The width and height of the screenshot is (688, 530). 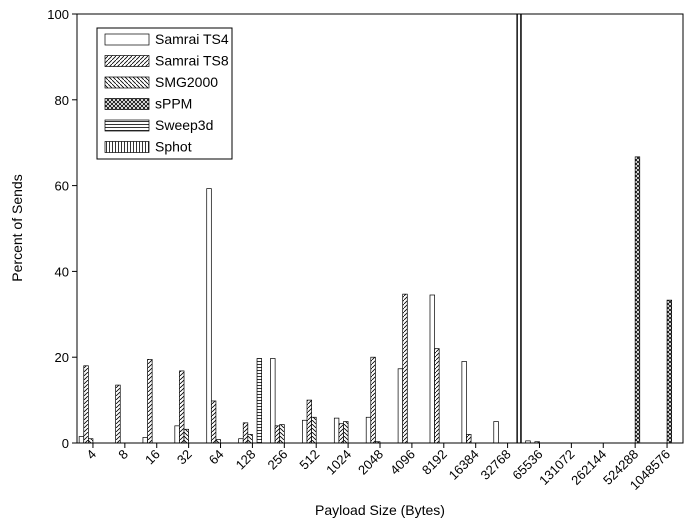 What do you see at coordinates (123, 455) in the screenshot?
I see `x-tick-label: 8` at bounding box center [123, 455].